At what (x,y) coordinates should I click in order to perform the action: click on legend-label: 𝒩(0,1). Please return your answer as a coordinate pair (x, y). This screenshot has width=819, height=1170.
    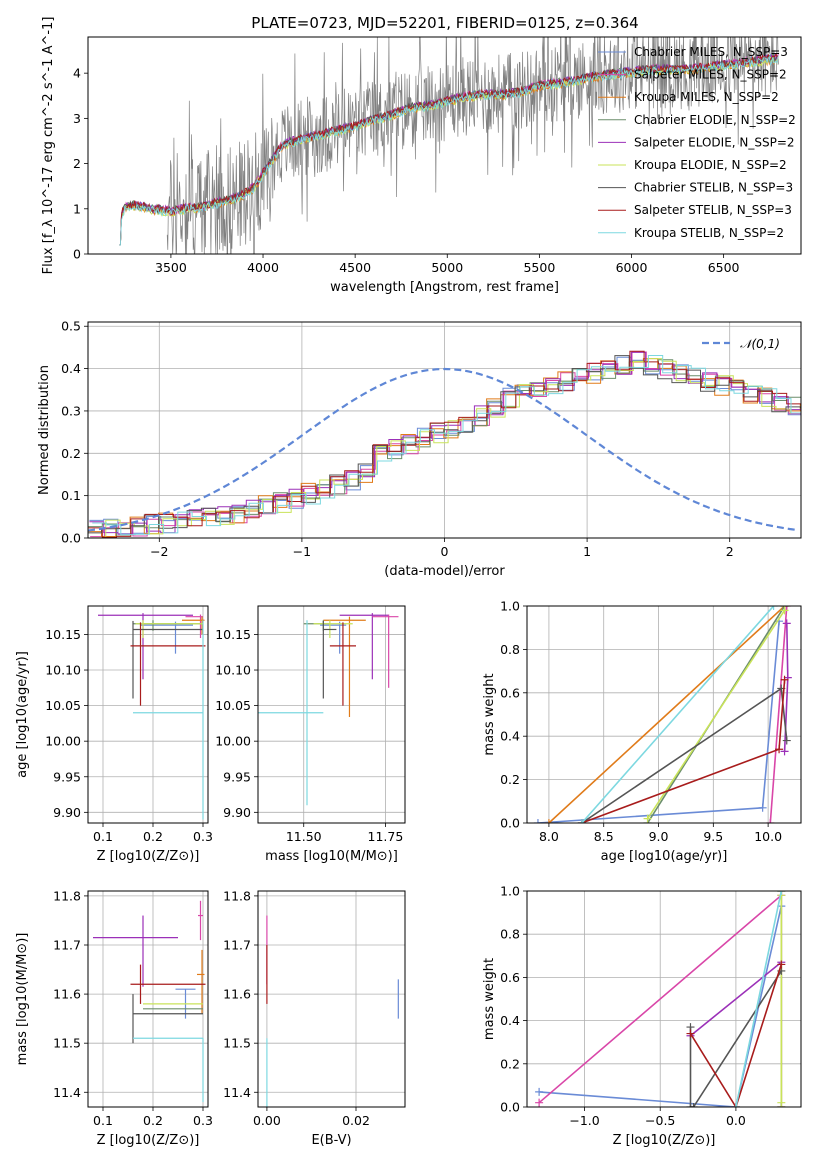
    Looking at the image, I should click on (760, 344).